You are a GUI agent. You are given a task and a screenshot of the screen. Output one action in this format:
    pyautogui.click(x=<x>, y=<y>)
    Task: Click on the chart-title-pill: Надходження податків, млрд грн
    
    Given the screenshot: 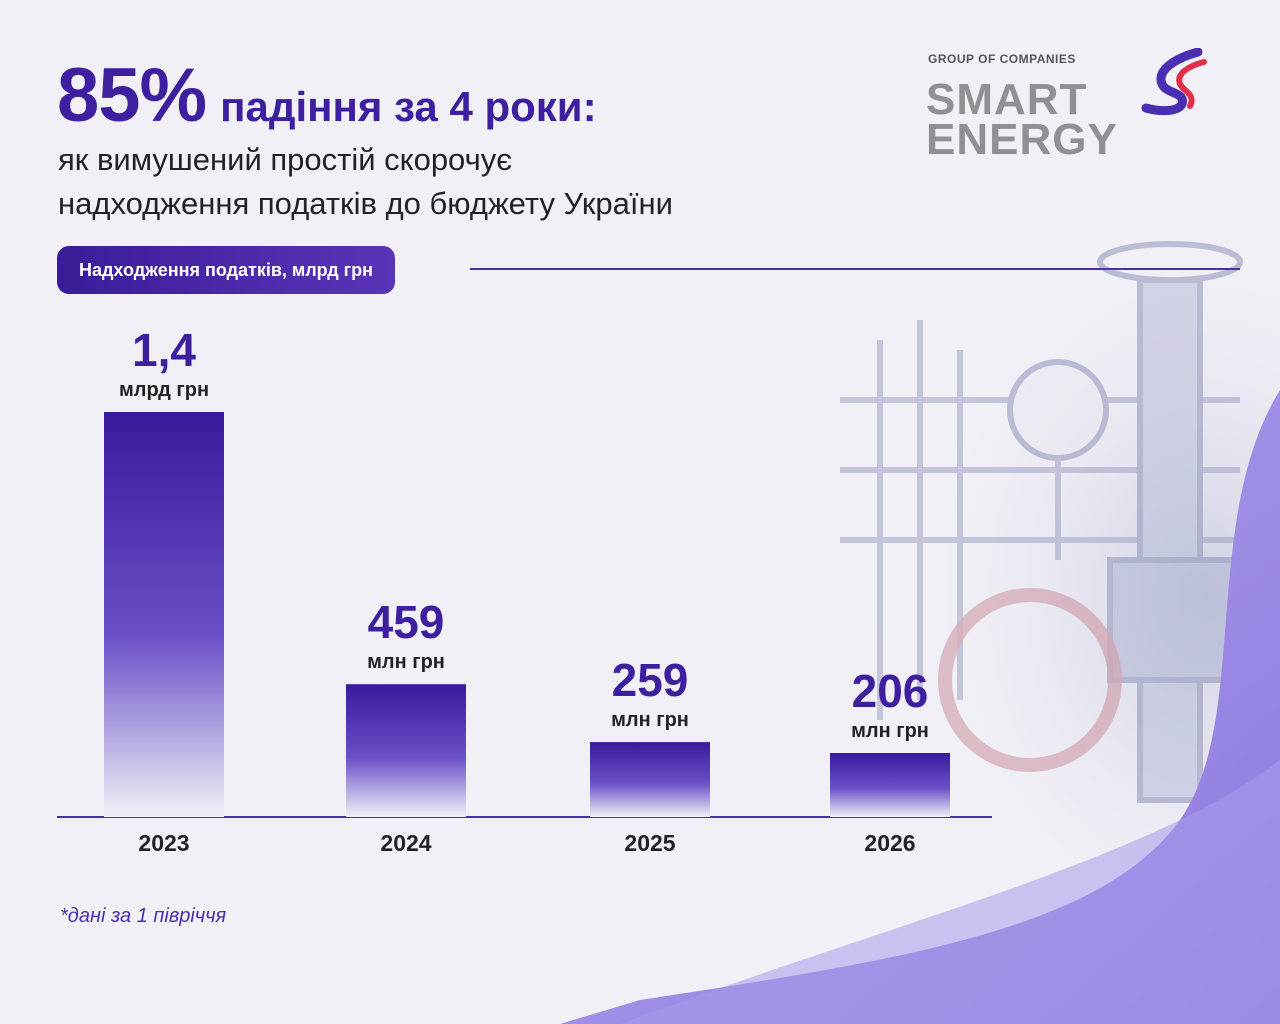 What is the action you would take?
    pyautogui.click(x=226, y=270)
    